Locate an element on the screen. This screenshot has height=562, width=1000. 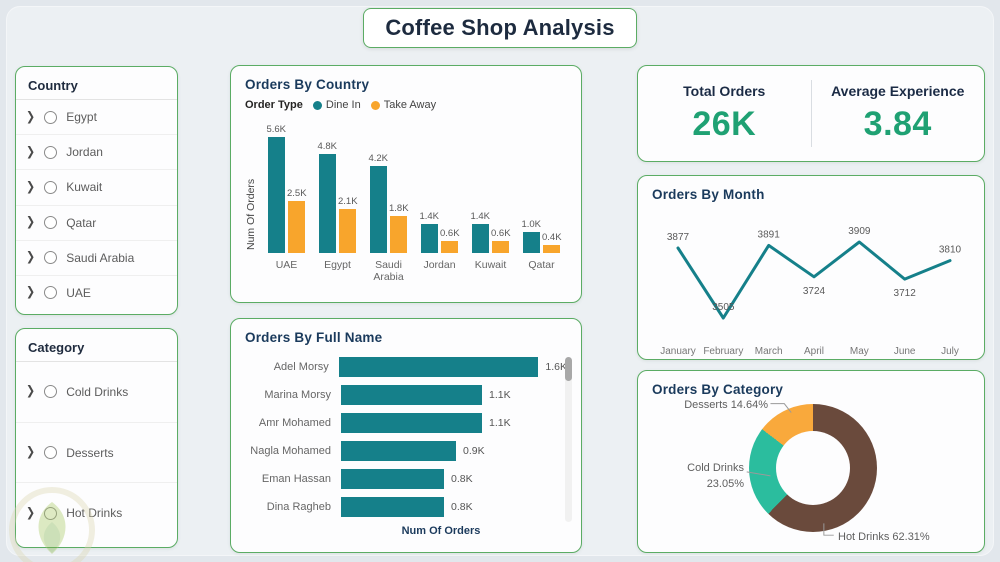
line-series is located at coordinates (814, 280).